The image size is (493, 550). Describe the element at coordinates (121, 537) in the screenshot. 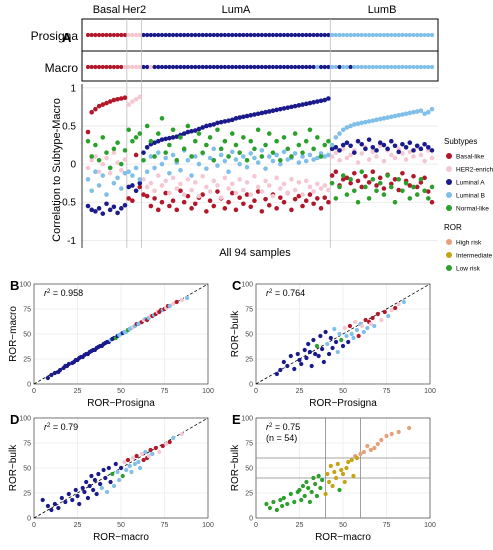

I see `x-axis-label: ROR−macro` at that location.